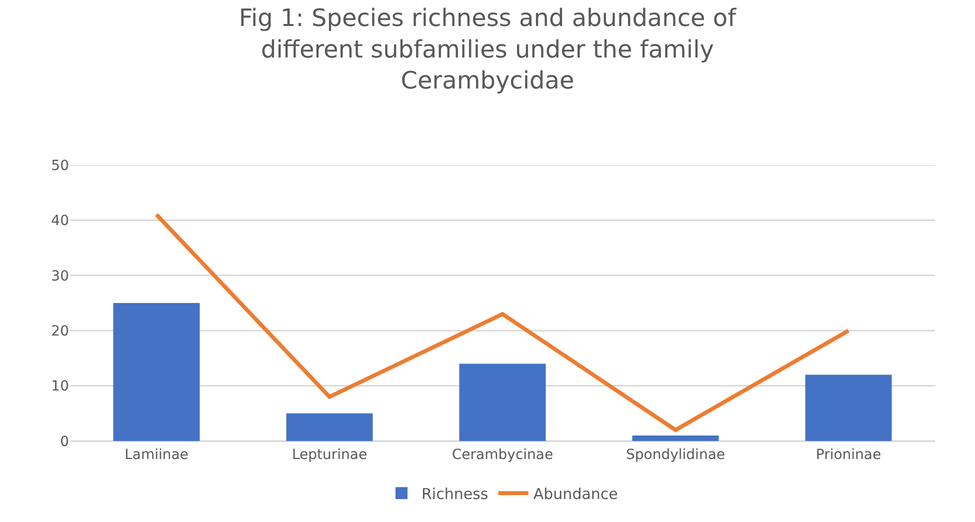  I want to click on x-tick-label: Cerambycinae, so click(503, 454).